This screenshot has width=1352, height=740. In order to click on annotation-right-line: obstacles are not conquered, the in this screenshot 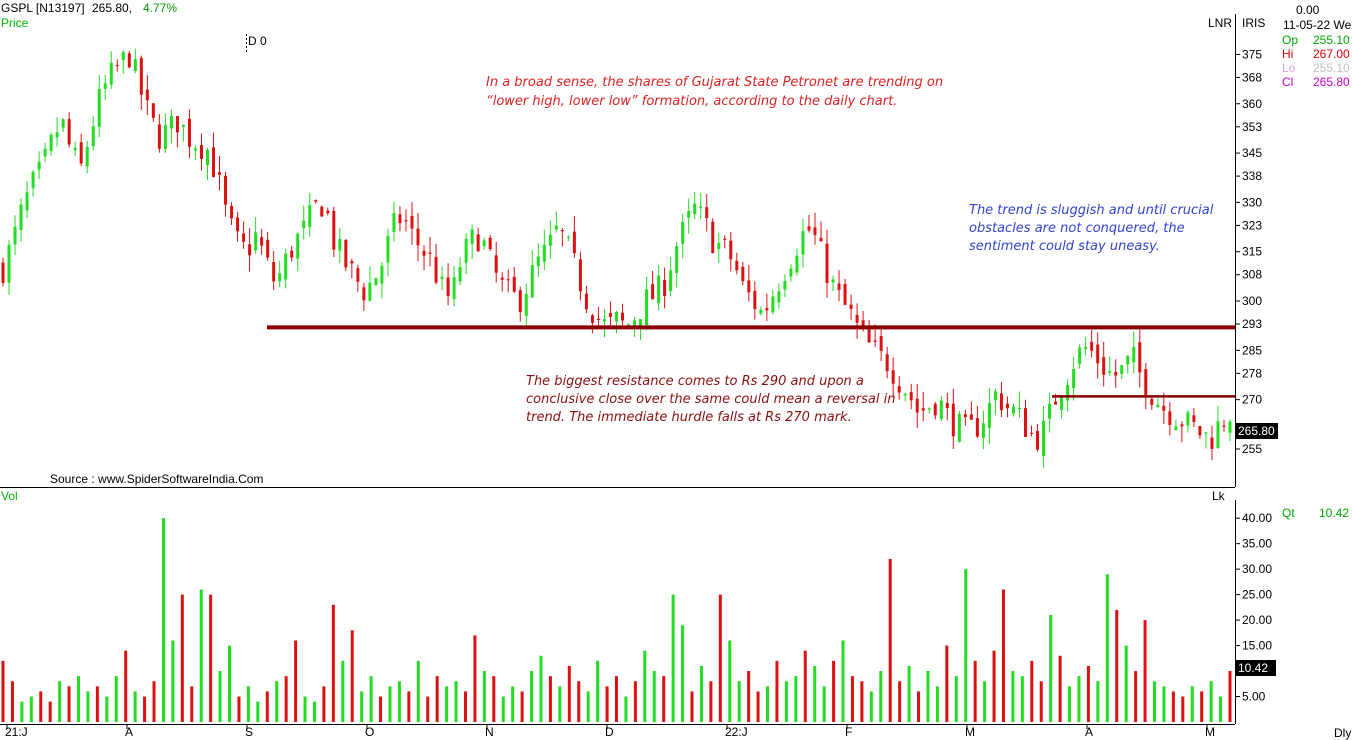, I will do `click(1077, 228)`.